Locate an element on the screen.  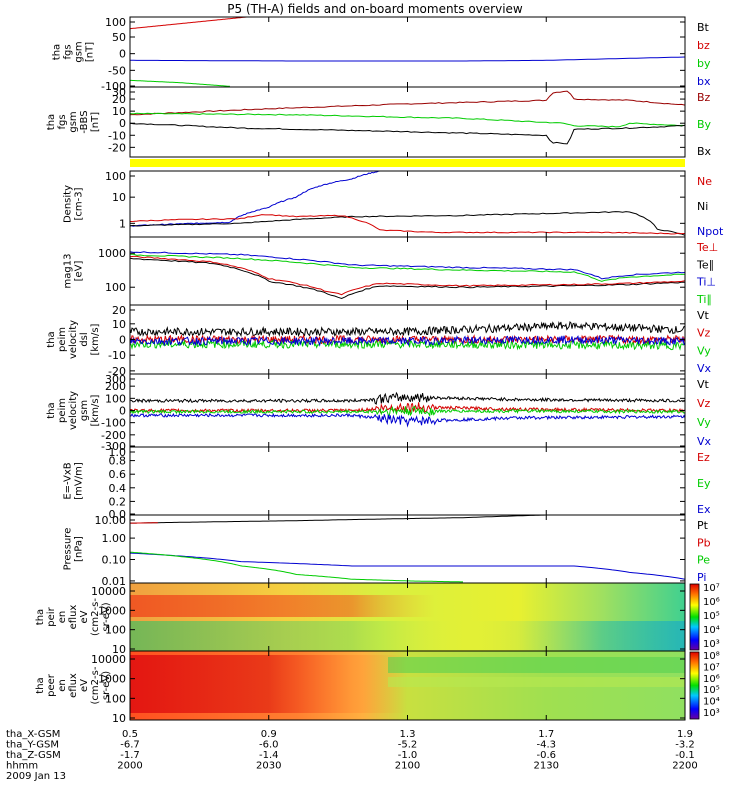
legend-Pi: Pi is located at coordinates (701, 577).